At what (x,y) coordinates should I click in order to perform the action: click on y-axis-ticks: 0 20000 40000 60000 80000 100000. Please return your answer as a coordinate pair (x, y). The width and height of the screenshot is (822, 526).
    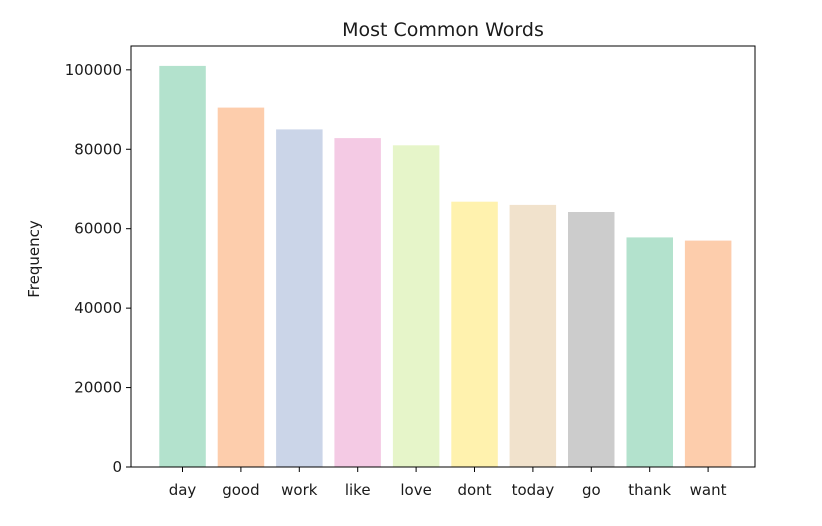
    Looking at the image, I should click on (98, 268).